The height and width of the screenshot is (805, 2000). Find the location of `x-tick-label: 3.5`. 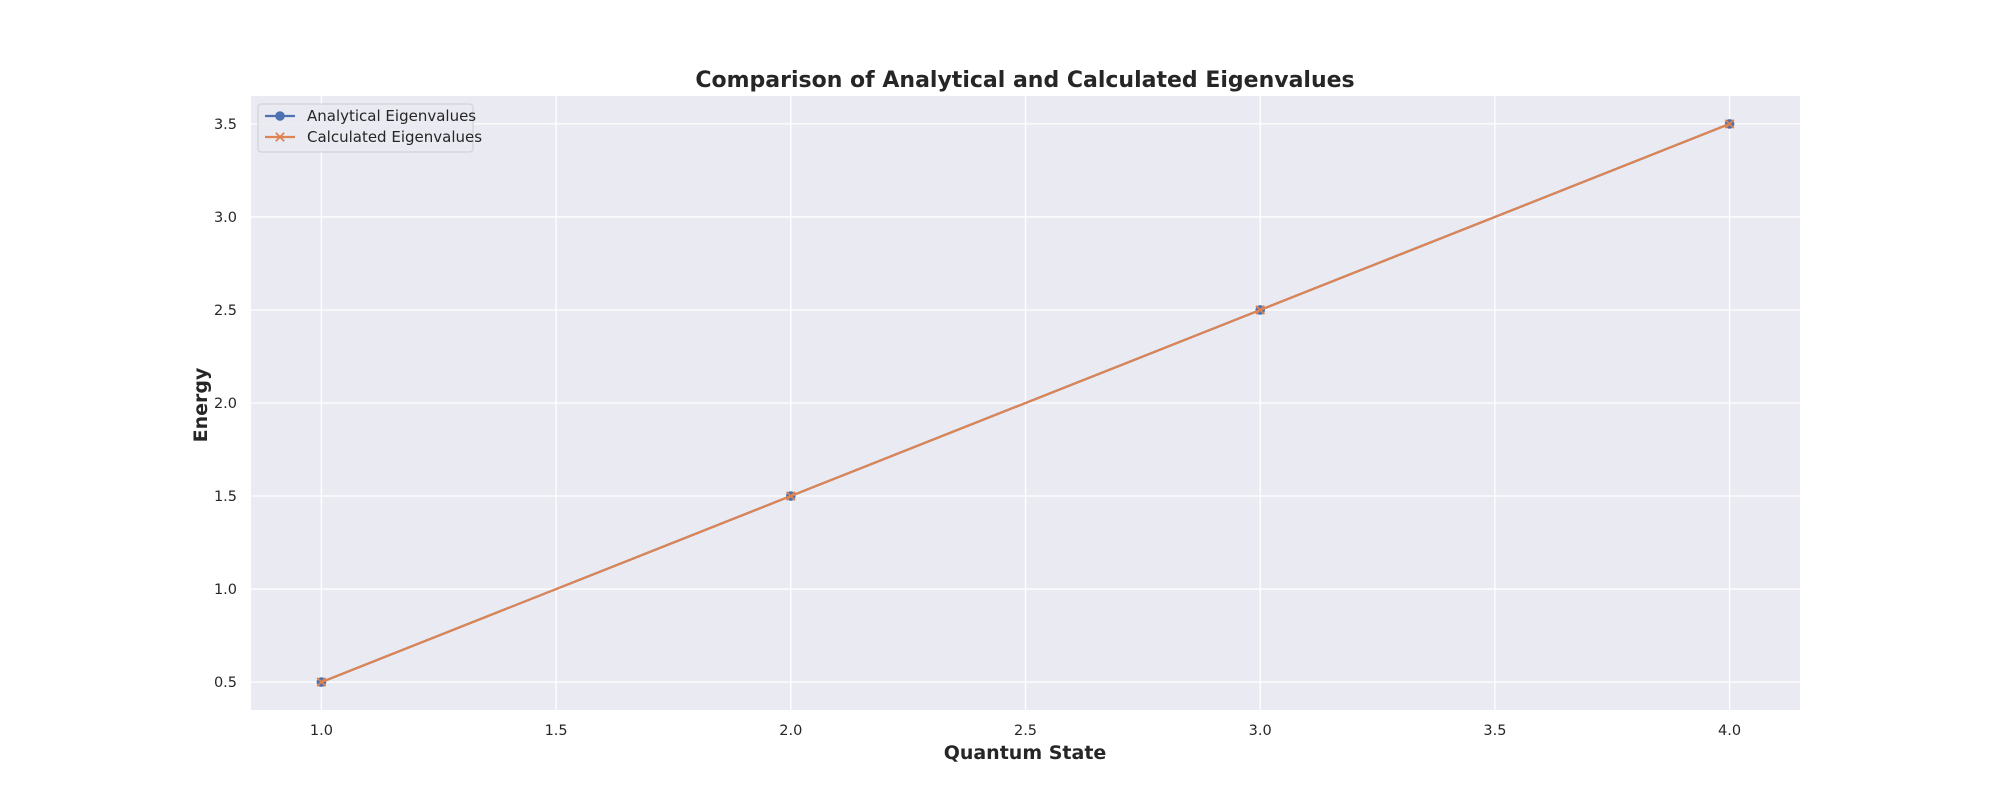

x-tick-label: 3.5 is located at coordinates (1494, 731).